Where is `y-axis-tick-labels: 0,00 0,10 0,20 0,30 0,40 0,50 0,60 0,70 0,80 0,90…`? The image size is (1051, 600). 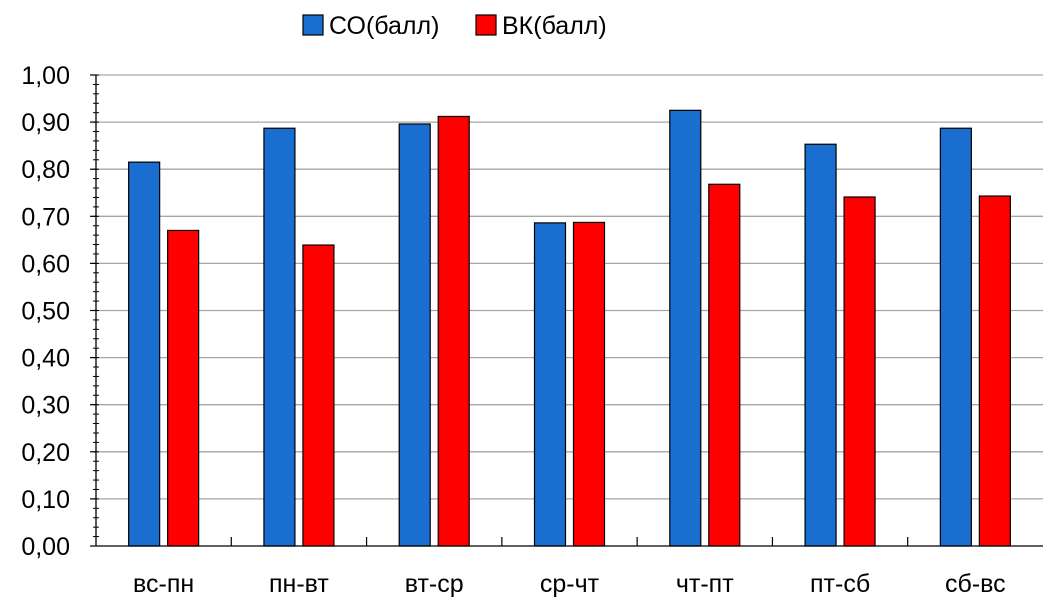 y-axis-tick-labels: 0,00 0,10 0,20 0,30 0,40 0,50 0,60 0,70 0,80 0,90… is located at coordinates (45, 311).